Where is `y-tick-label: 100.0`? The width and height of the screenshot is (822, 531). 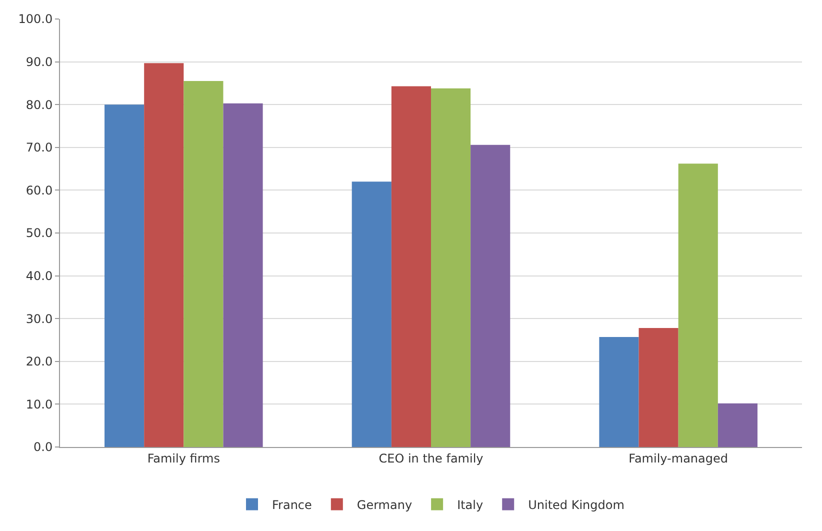
y-tick-label: 100.0 is located at coordinates (35, 19).